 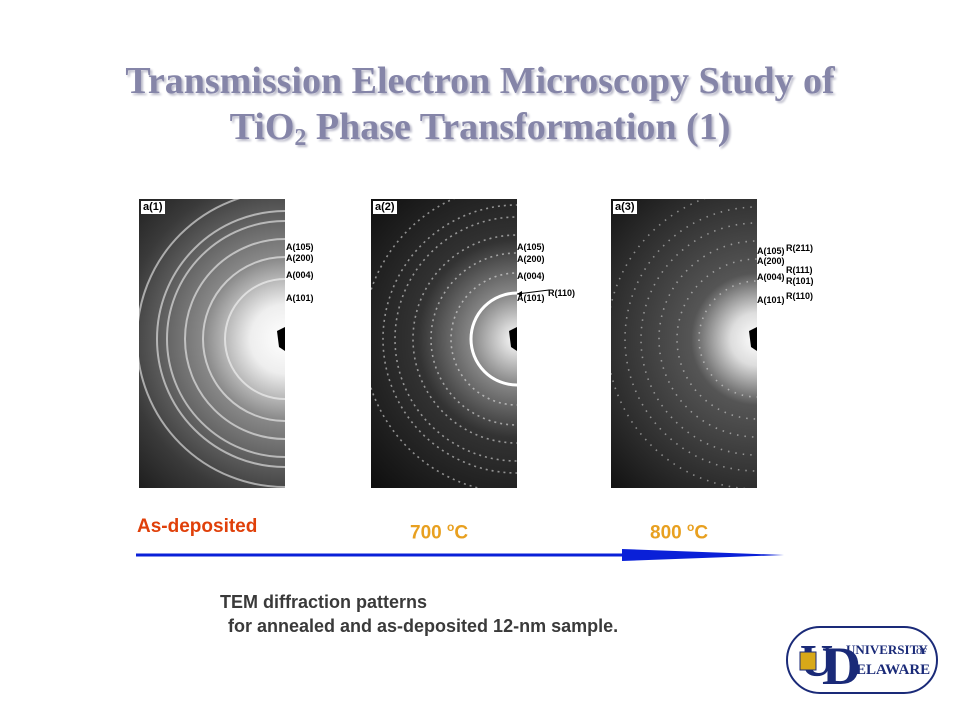 What do you see at coordinates (197, 526) in the screenshot?
I see `condition-as-deposited: As-deposited` at bounding box center [197, 526].